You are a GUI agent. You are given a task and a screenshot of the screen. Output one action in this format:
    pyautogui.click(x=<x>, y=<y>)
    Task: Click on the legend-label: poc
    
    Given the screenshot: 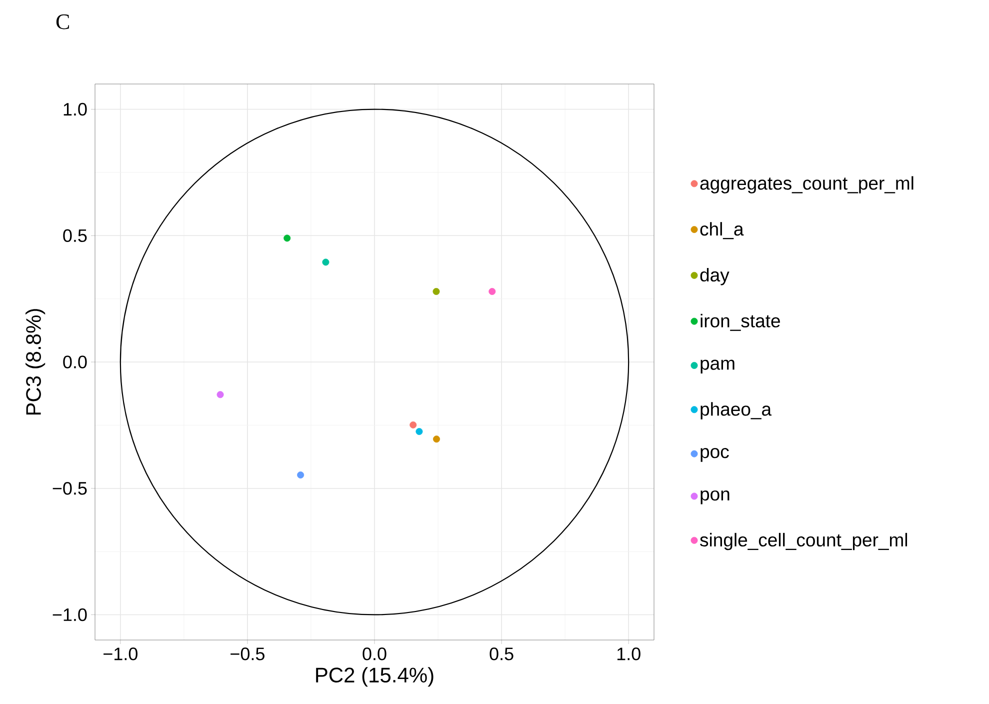 What is the action you would take?
    pyautogui.click(x=714, y=455)
    